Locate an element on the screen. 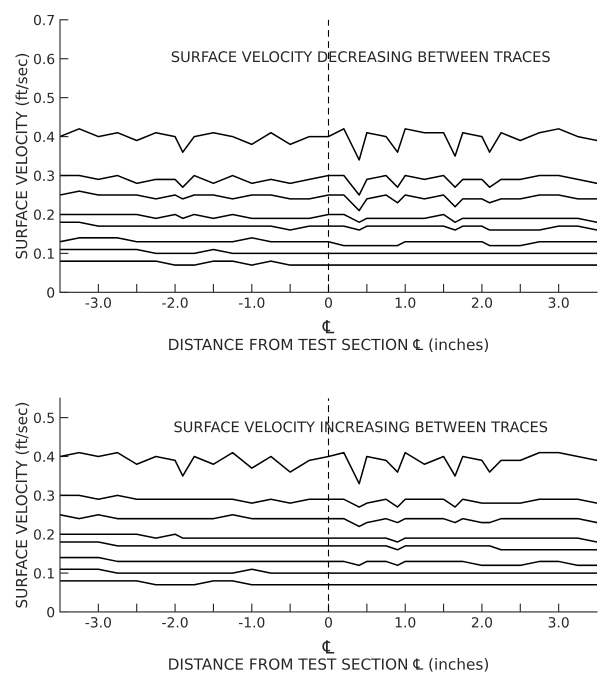  annotation: SURFACE VELOCITY INCREASING BETWEEN TRACES is located at coordinates (361, 426).